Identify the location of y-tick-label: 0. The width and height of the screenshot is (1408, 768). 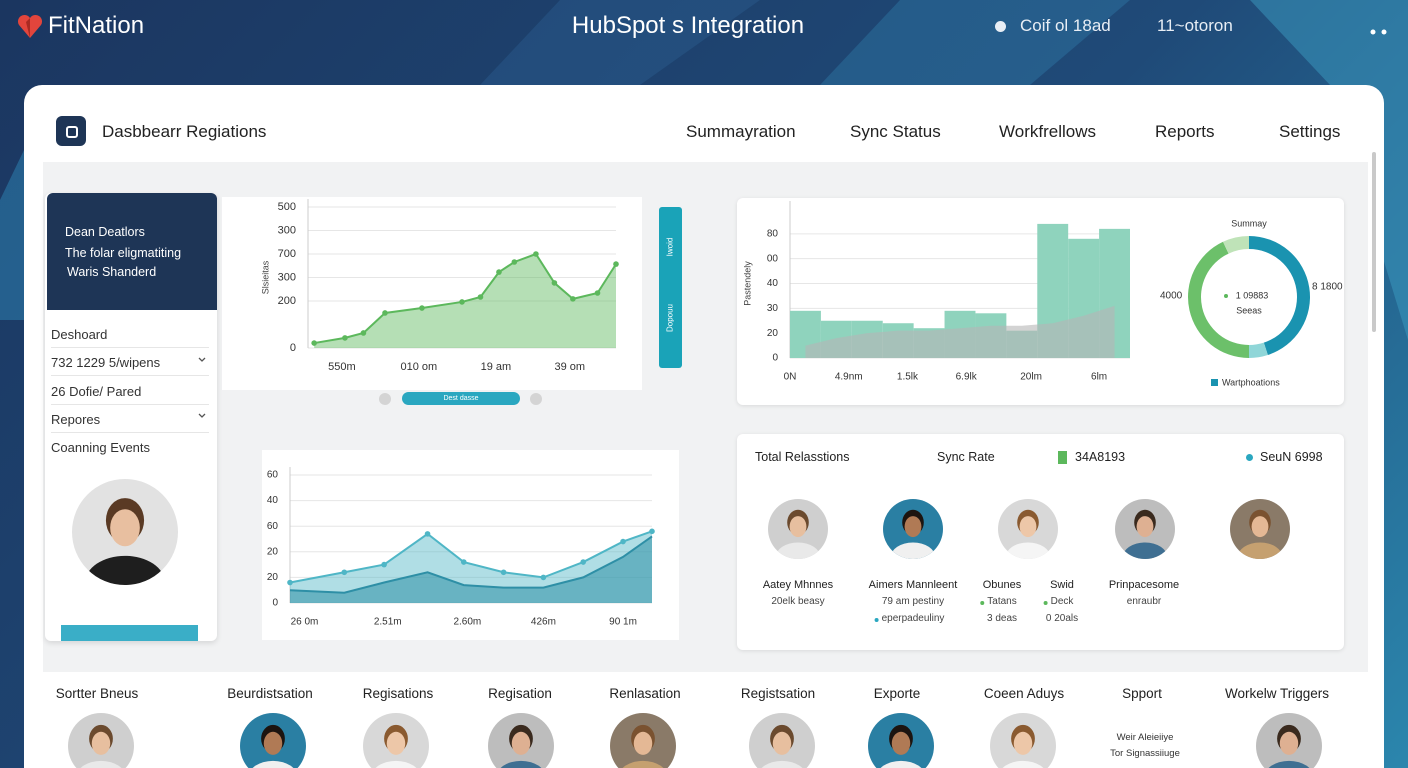
(293, 348).